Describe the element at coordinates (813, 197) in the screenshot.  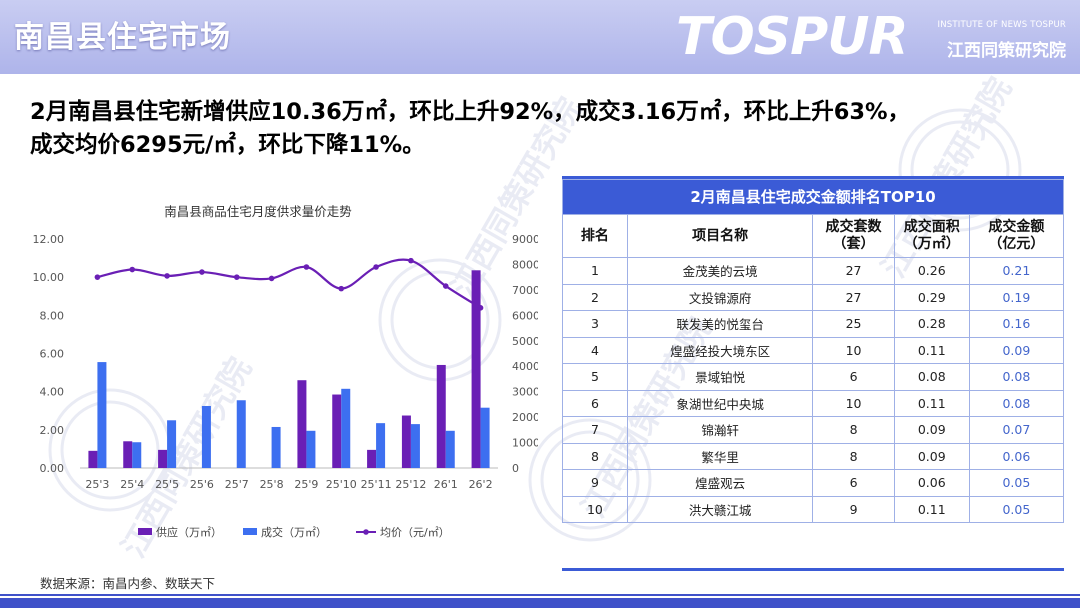
I see `table-title: 2月南昌县住宅成交金额排名TOP10` at that location.